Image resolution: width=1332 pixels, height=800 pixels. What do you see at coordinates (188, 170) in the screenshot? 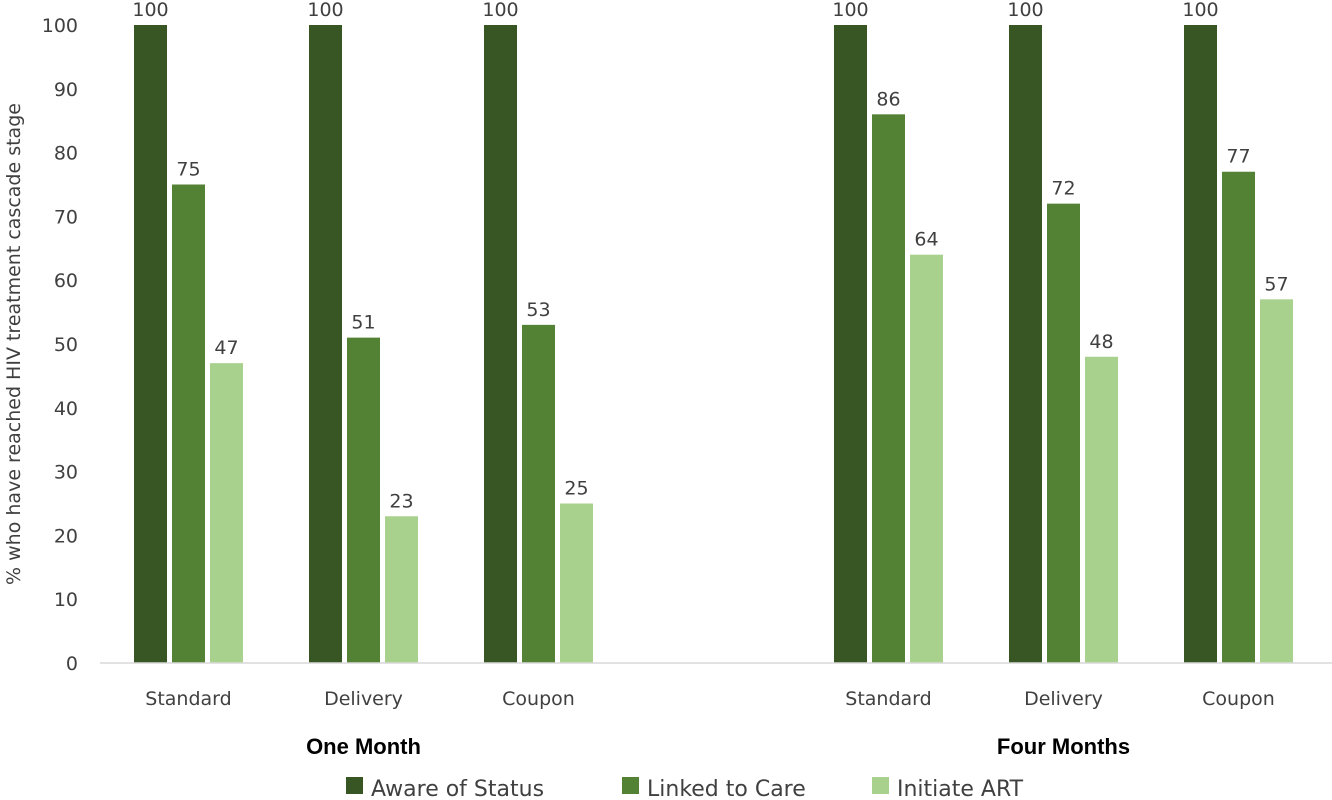
I see `data-label: 75` at bounding box center [188, 170].